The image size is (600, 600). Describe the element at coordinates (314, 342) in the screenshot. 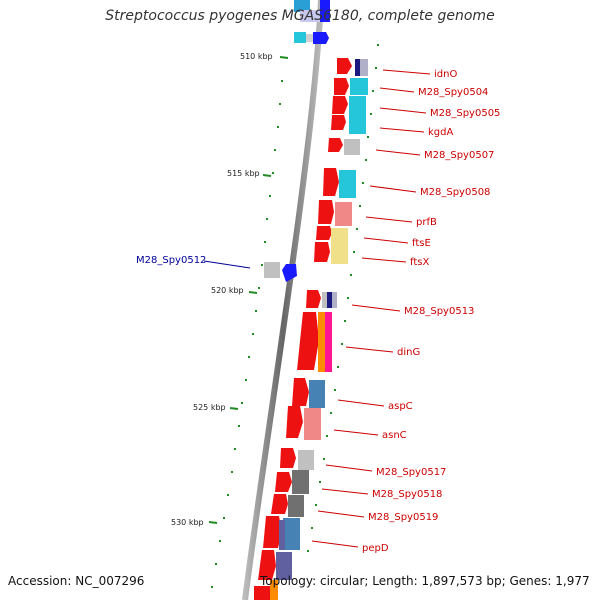

I see `gene-feature-dinG` at that location.